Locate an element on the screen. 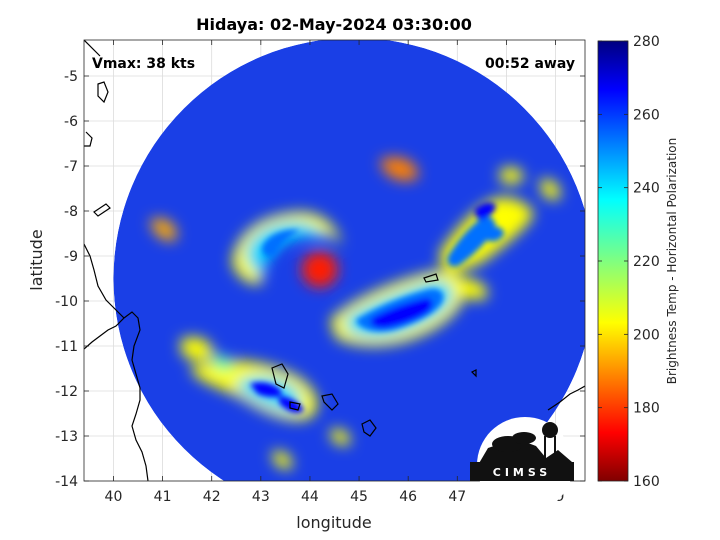  colorbar-tick-label: 180 is located at coordinates (646, 409).